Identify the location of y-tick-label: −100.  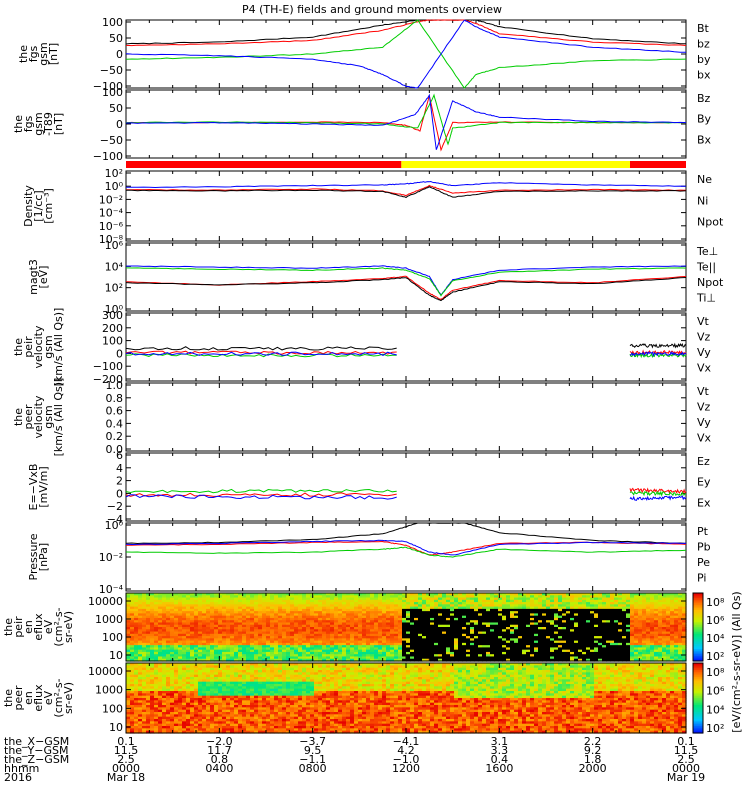
(108, 86).